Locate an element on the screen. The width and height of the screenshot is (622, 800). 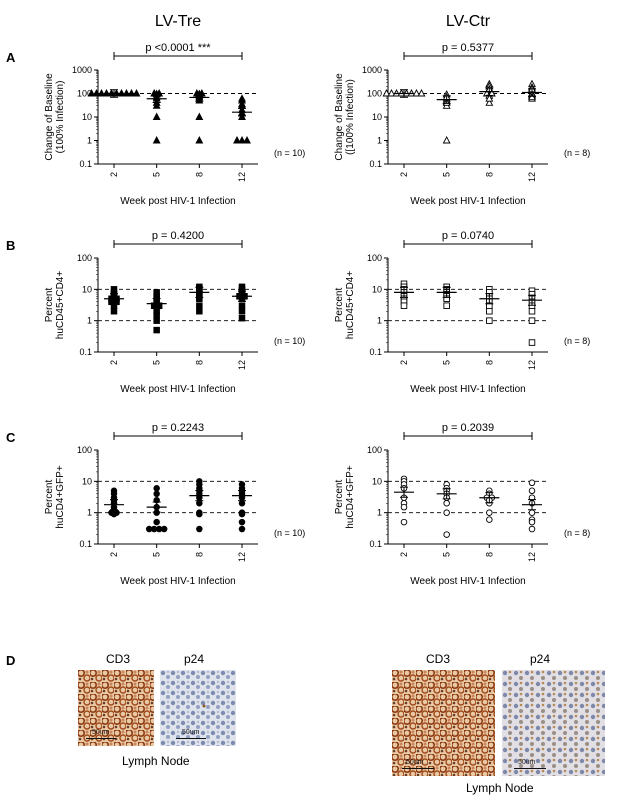
y-tick-label-c-tre: 0.1 is located at coordinates (85, 544).